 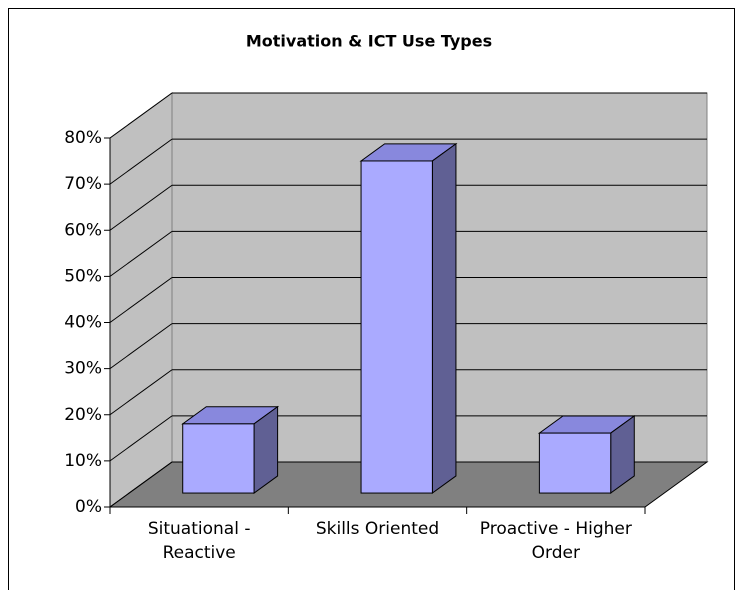 I want to click on y-tick-label: 30%, so click(x=83, y=369).